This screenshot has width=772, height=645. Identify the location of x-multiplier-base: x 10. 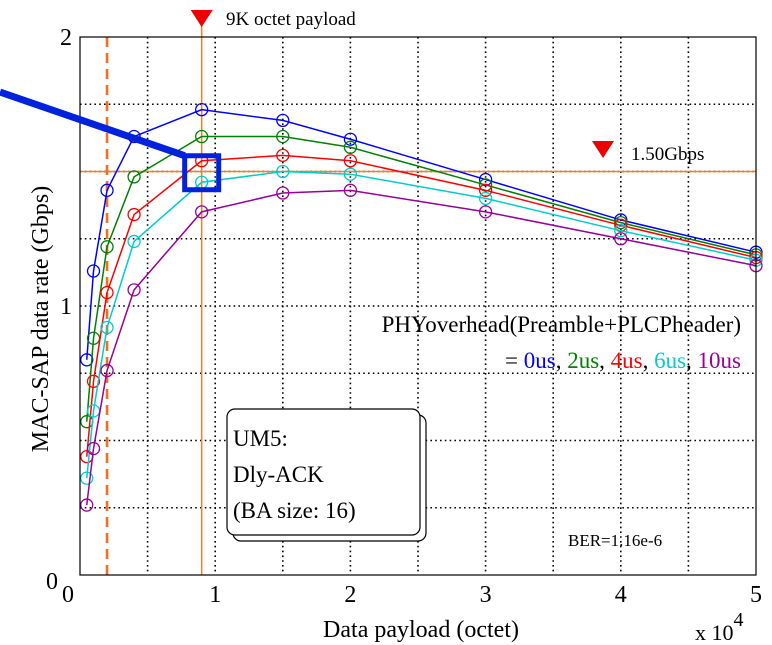
(714, 632).